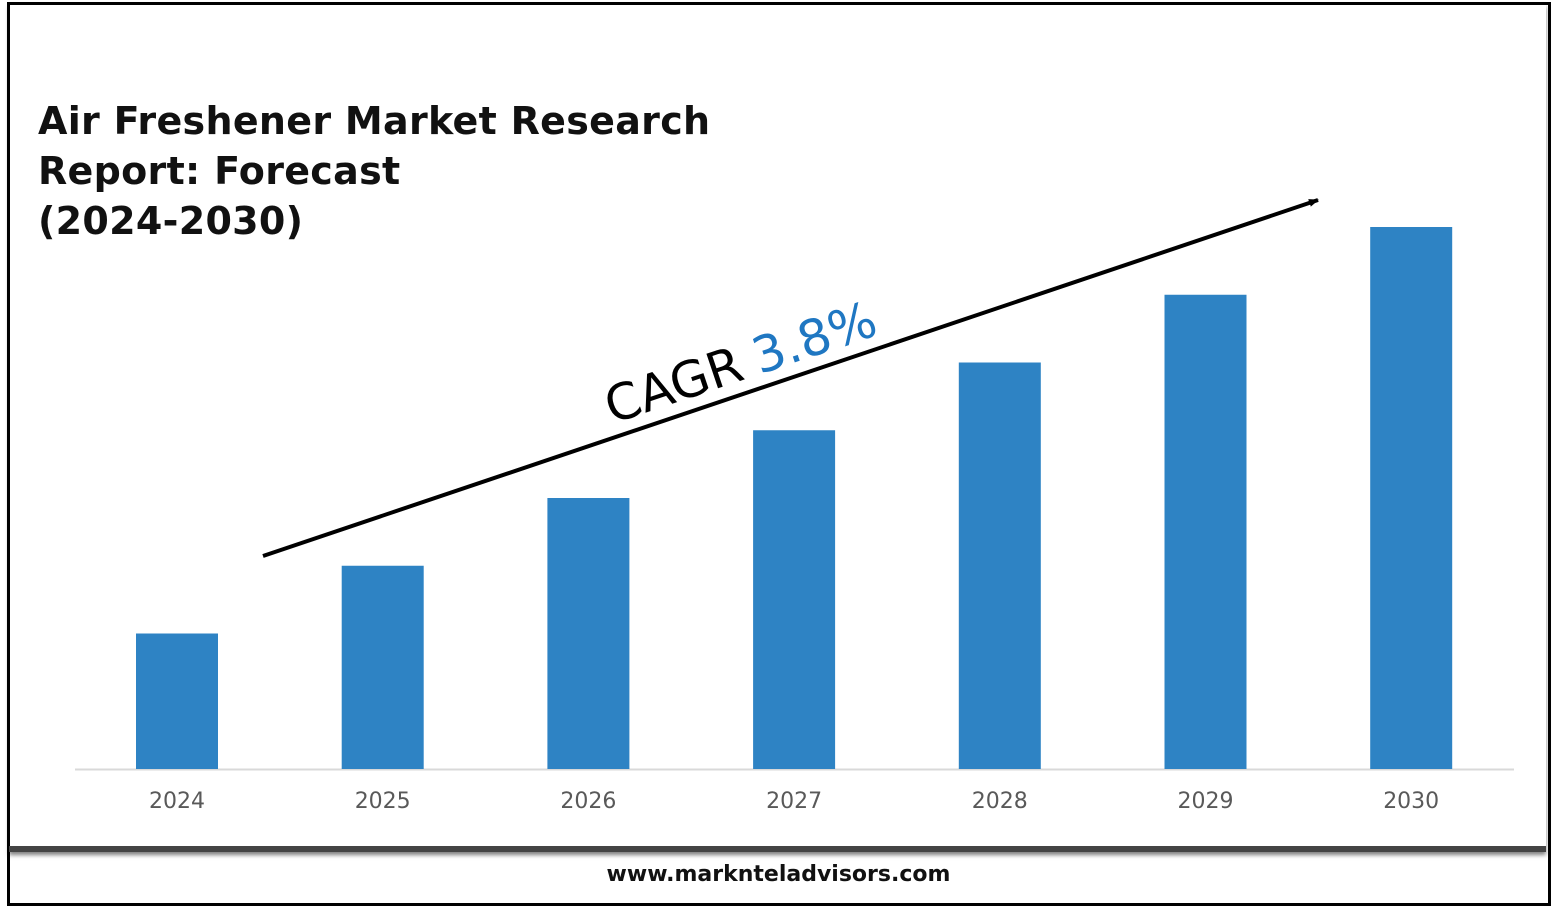 Image resolution: width=1557 pixels, height=907 pixels. Describe the element at coordinates (1205, 531) in the screenshot. I see `bar-2029` at that location.